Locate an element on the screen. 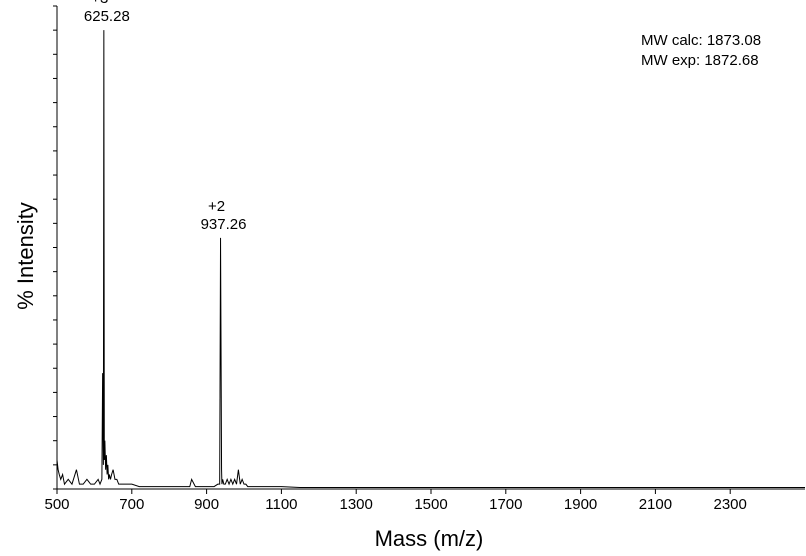 The image size is (806, 556). x-tick-label: 700 is located at coordinates (131, 504).